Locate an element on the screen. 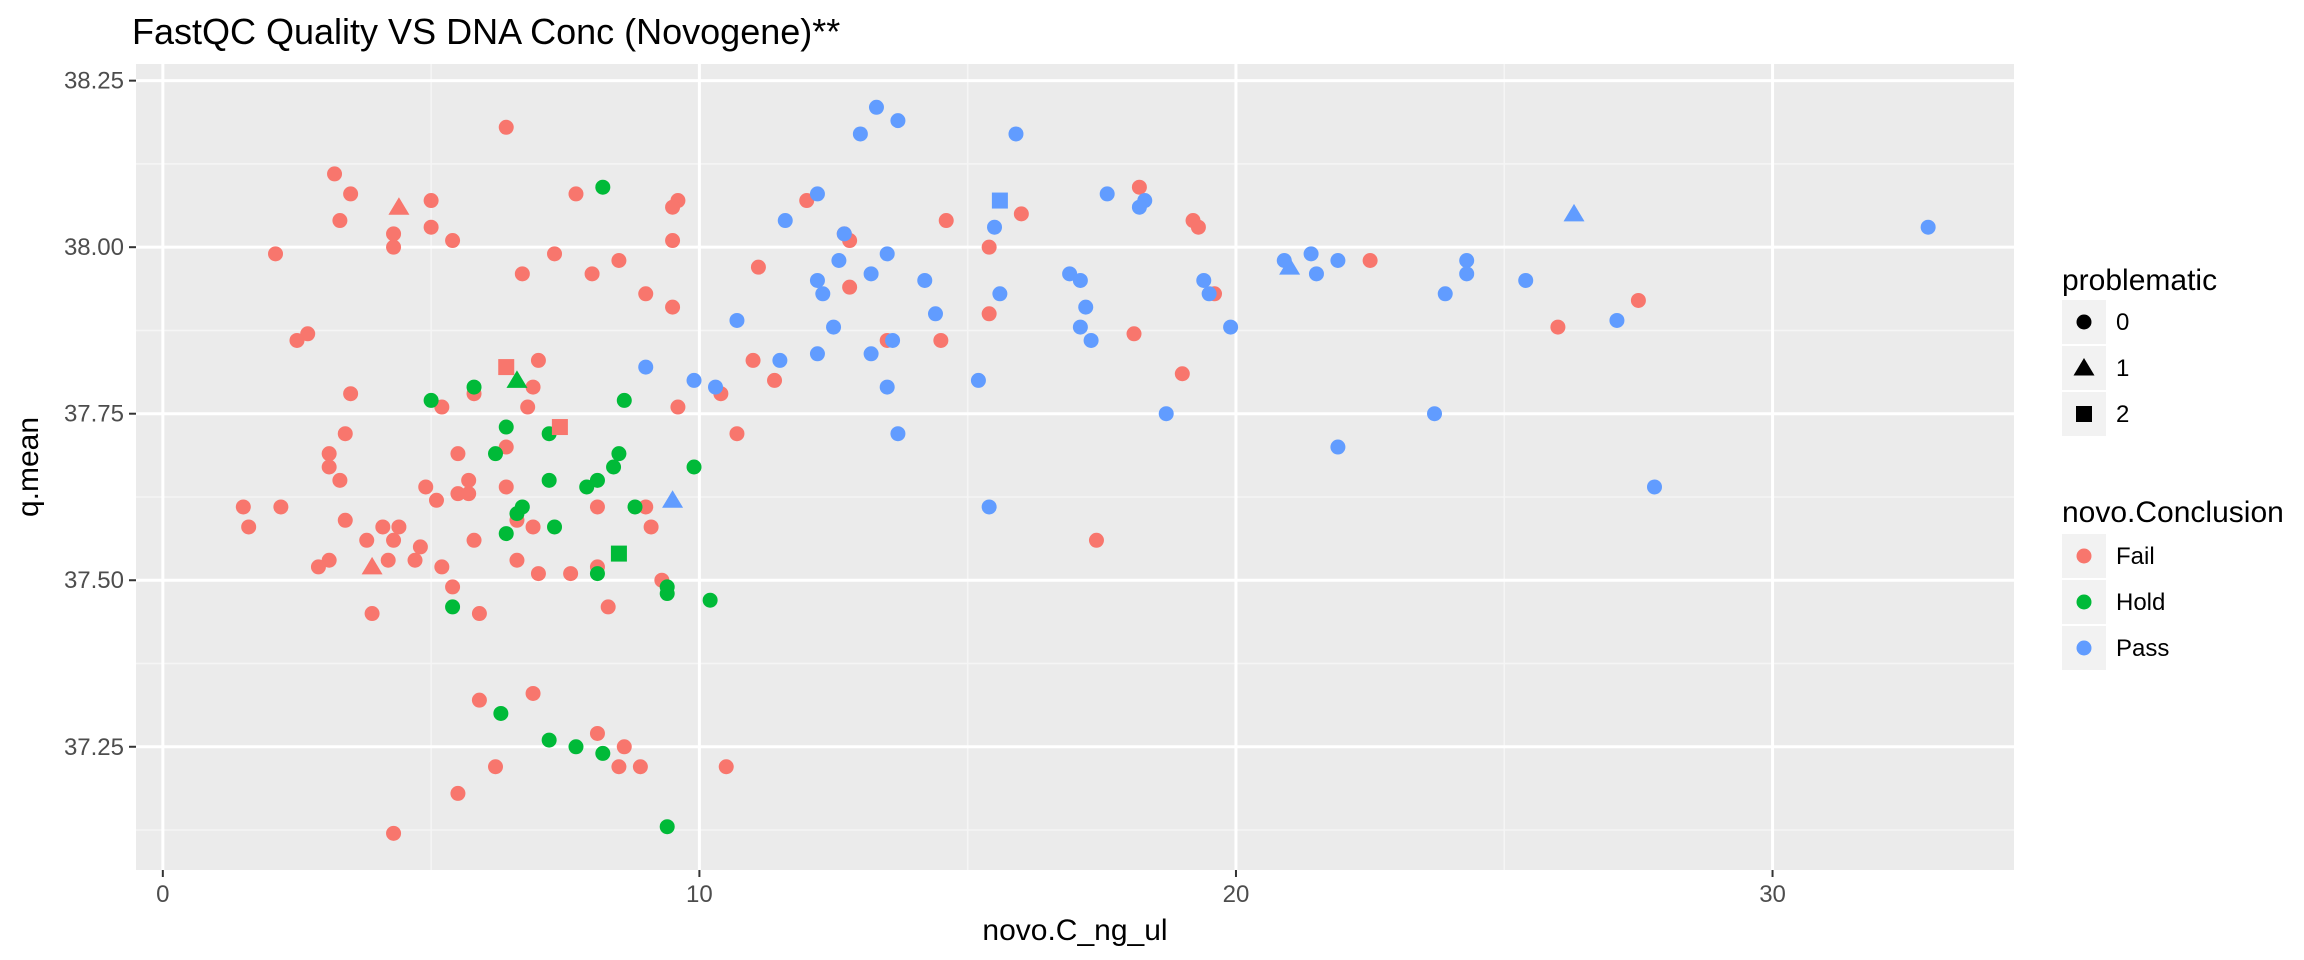 The image size is (2304, 960). square-point-hold is located at coordinates (618, 553).